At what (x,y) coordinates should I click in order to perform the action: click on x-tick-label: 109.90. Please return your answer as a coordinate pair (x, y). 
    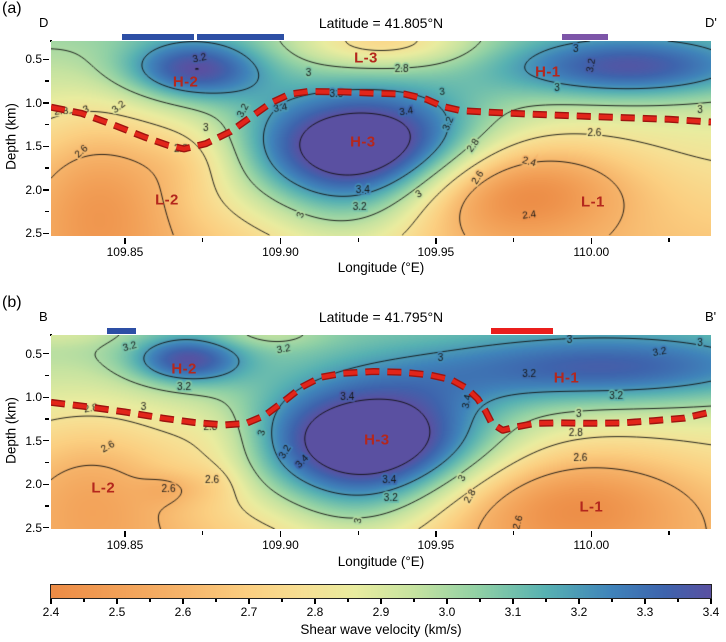
    Looking at the image, I should click on (280, 251).